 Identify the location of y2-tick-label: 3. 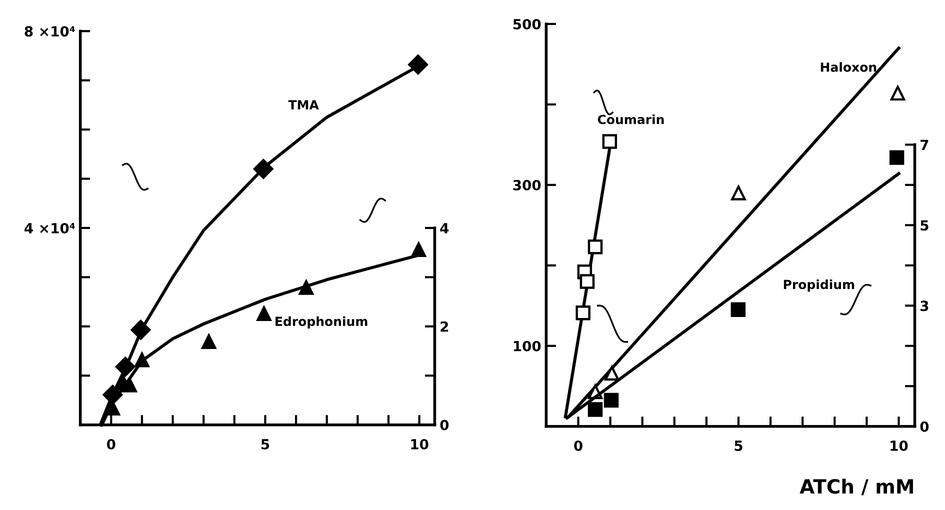
(924, 306).